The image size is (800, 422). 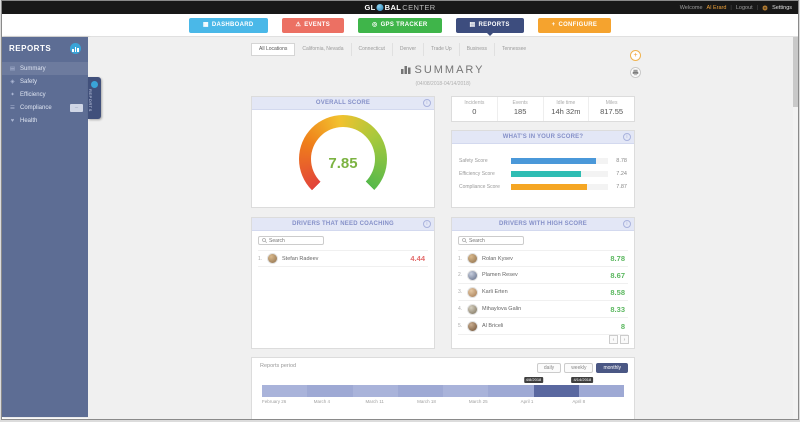 I want to click on nav-gps-tracker-button: ◎ GPS TRACKER, so click(x=400, y=25).